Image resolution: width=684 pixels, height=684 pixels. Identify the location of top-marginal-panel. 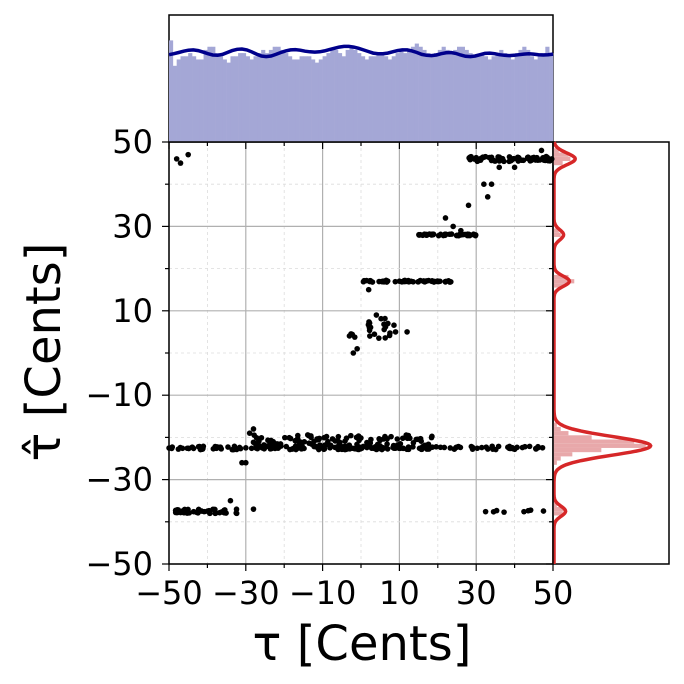
(361, 78).